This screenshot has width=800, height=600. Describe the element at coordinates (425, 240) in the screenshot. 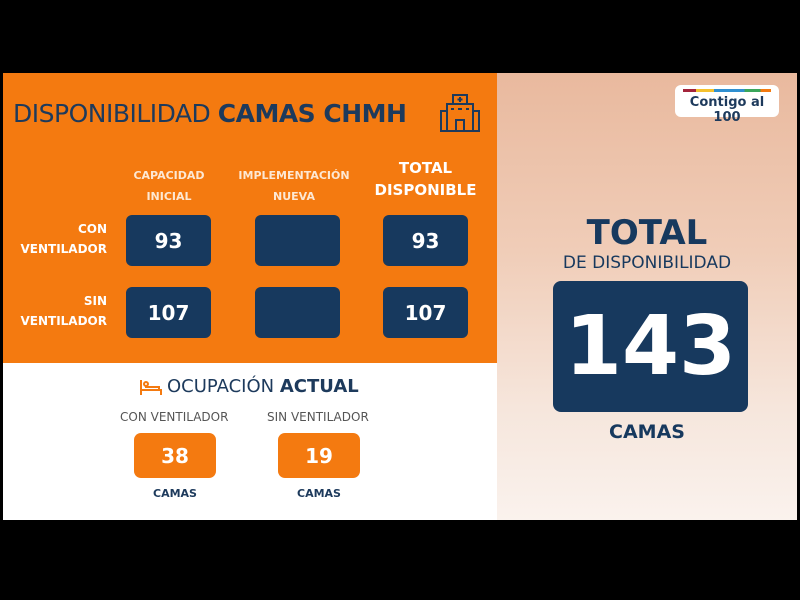

I see `total-con-ventilador: 93` at that location.